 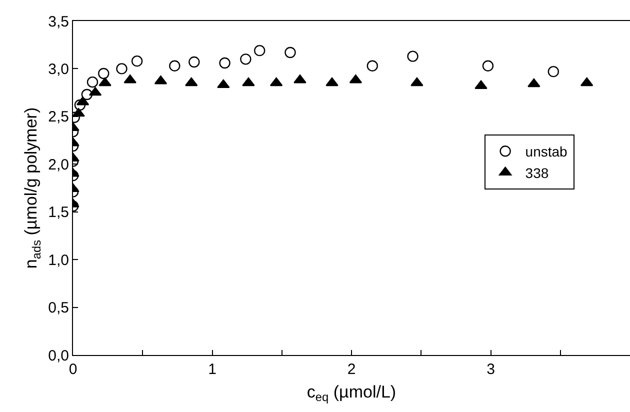 I want to click on y-tick-label: 2,5, so click(x=58, y=117).